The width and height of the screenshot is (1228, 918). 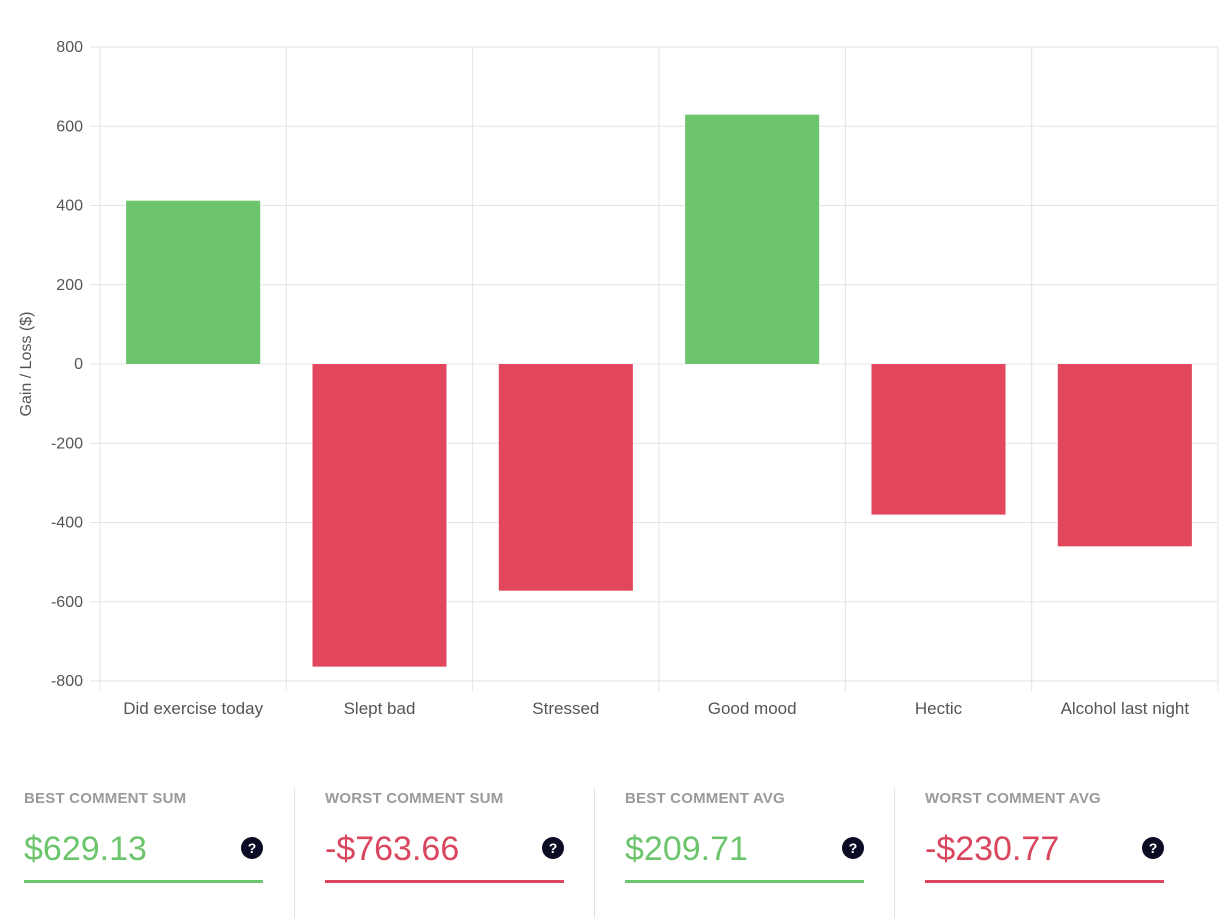 What do you see at coordinates (939, 708) in the screenshot?
I see `x-tick-label: Hectic` at bounding box center [939, 708].